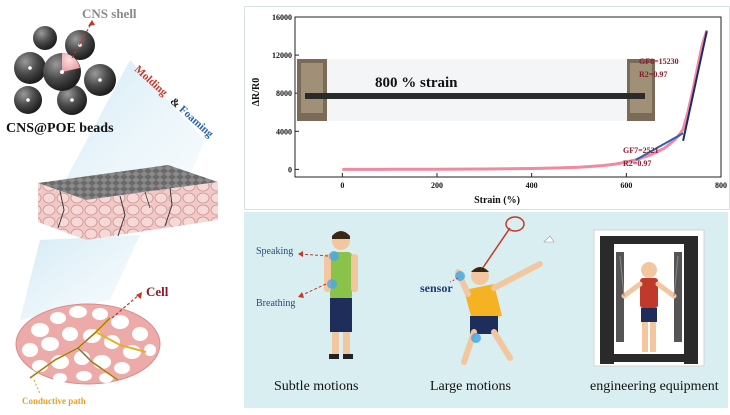  I want to click on fit-line-gf8, so click(695, 86).